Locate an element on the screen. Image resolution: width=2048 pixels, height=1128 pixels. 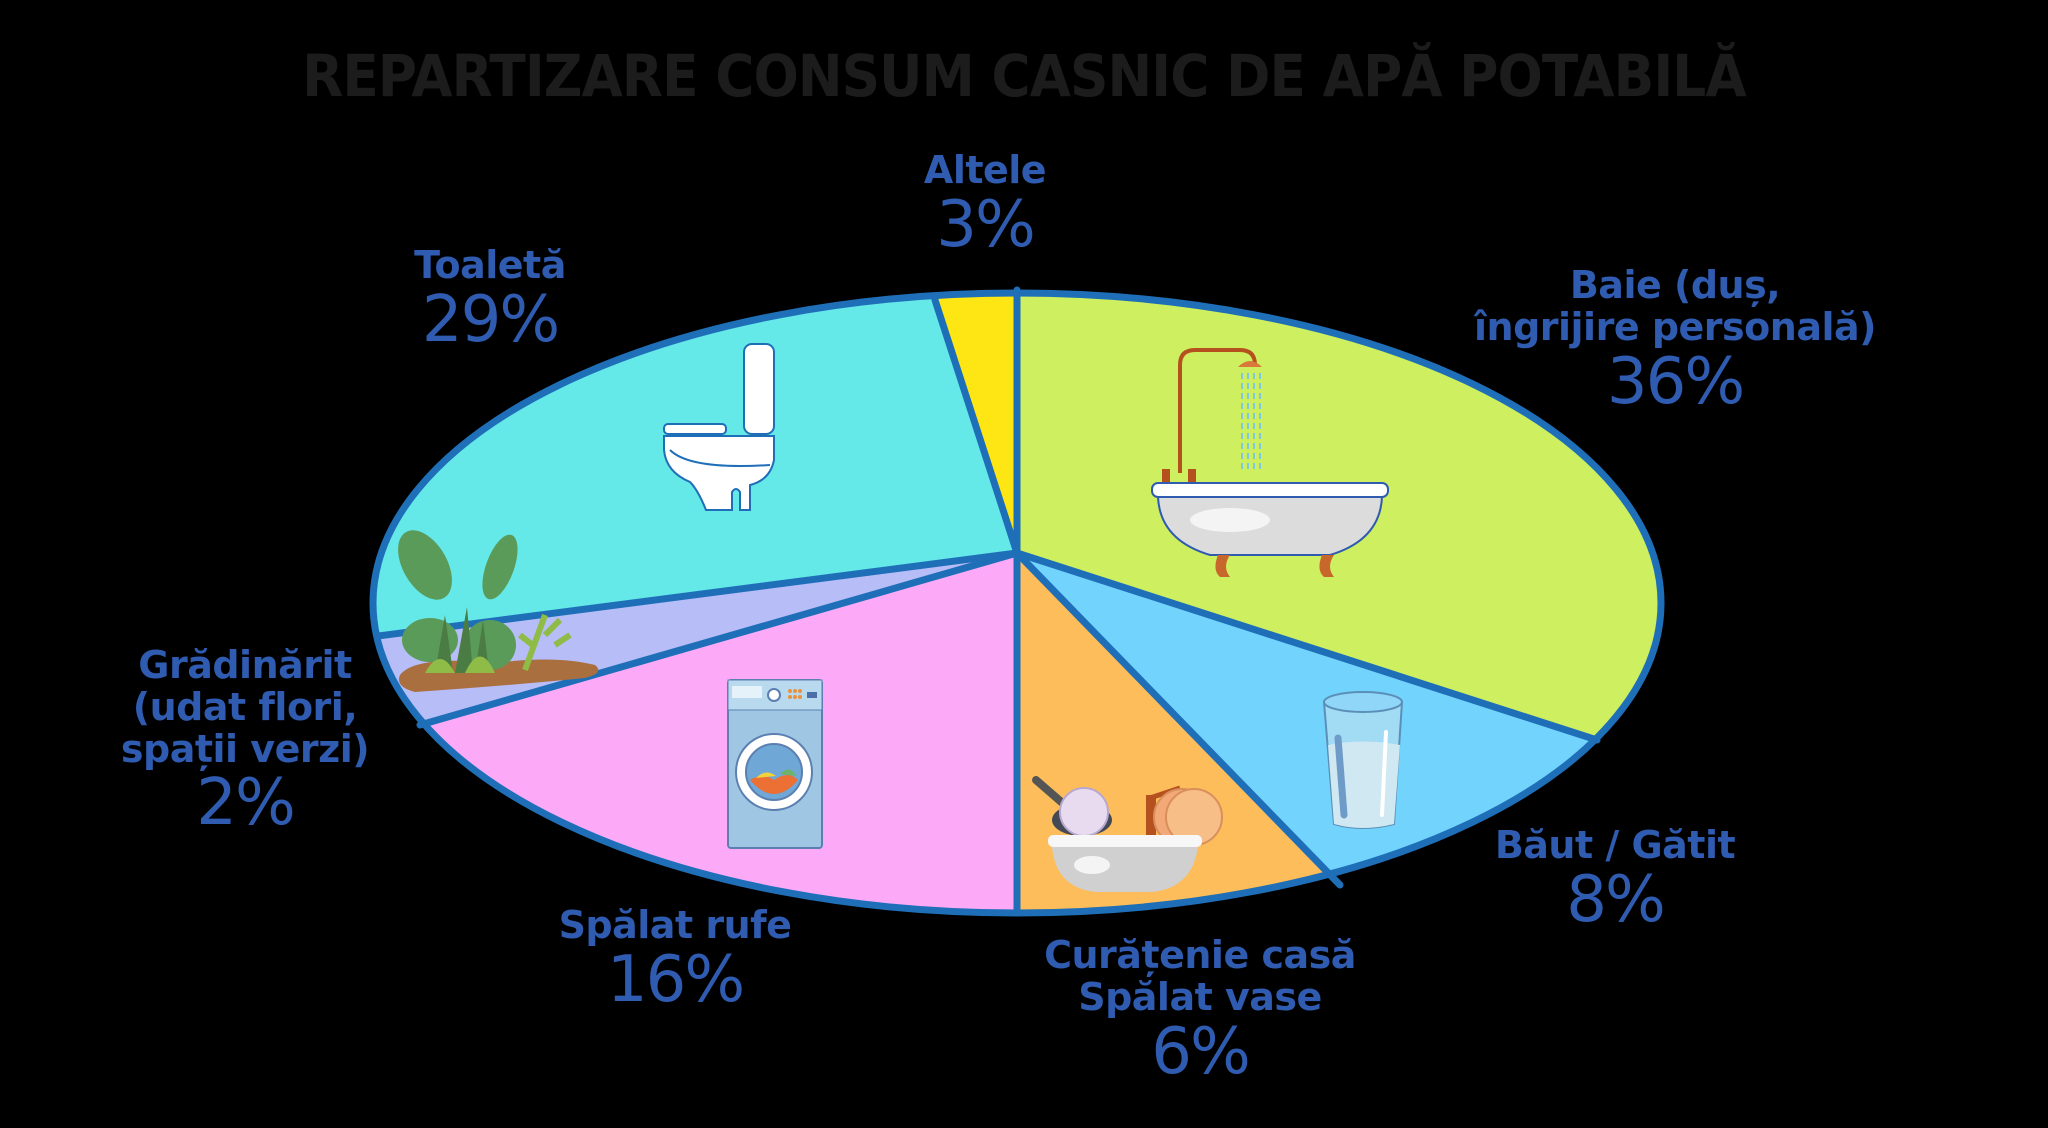
label-curatenie: Curățenie casă Spălat vase 6% is located at coordinates (1200, 1011).